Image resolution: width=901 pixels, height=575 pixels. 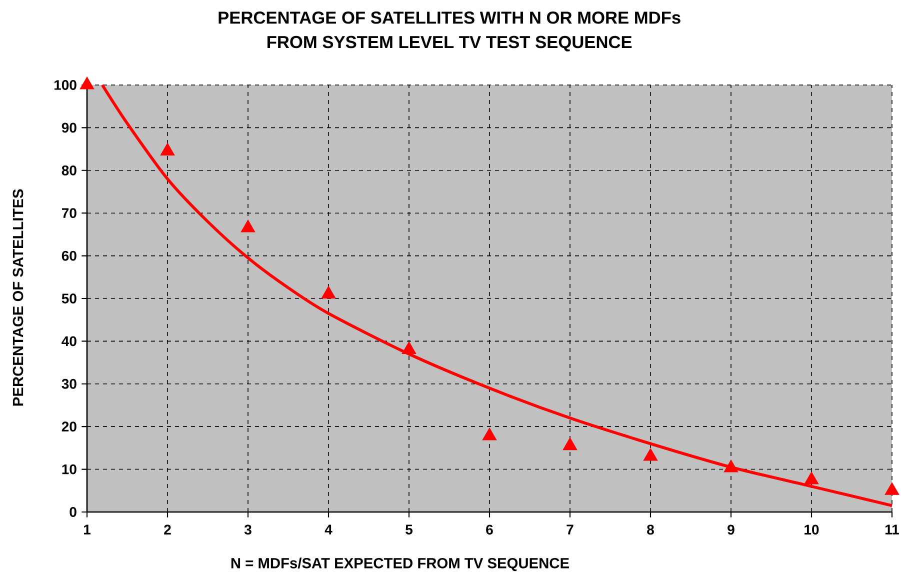 What do you see at coordinates (18, 297) in the screenshot?
I see `y-axis-title: PERCENTAGE OF SATELLITES` at bounding box center [18, 297].